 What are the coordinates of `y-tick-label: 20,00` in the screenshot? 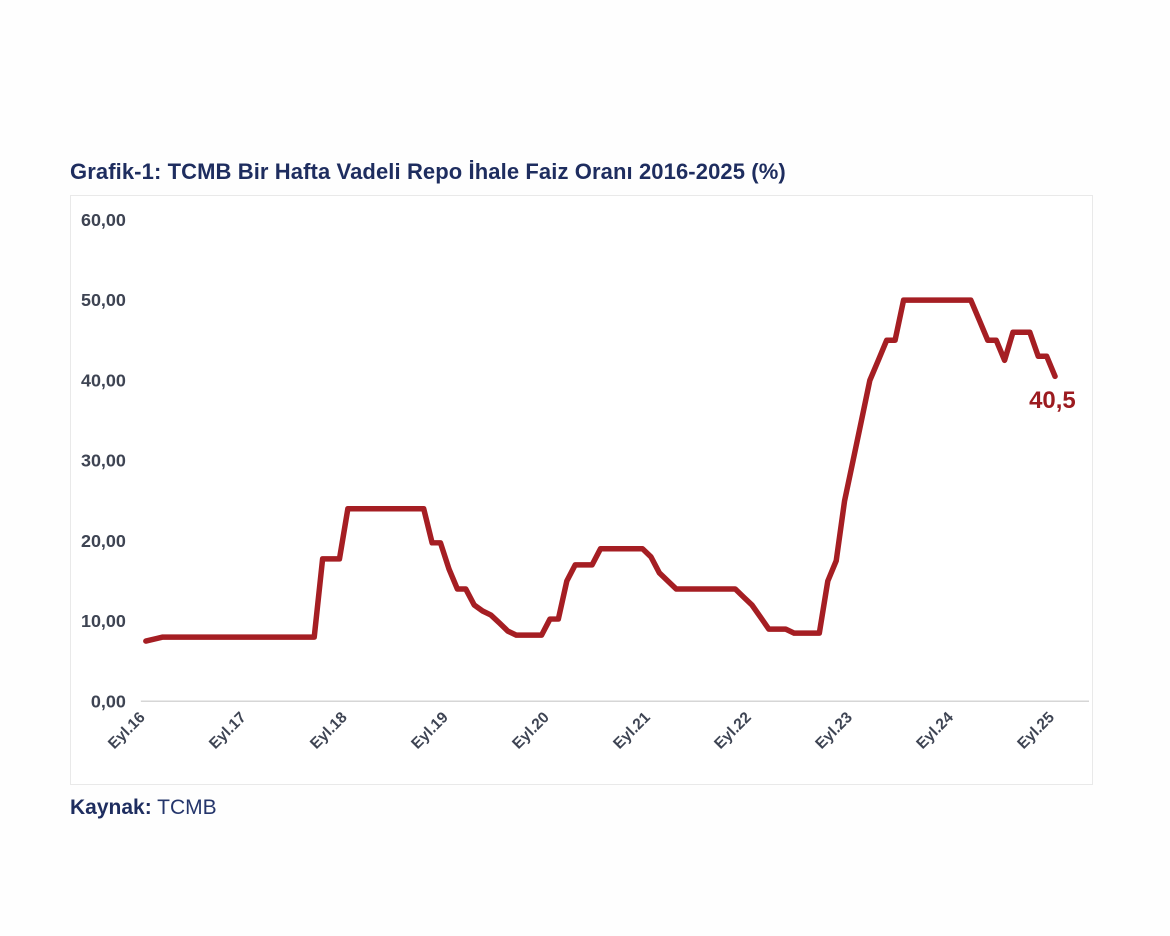 It's located at (103, 541).